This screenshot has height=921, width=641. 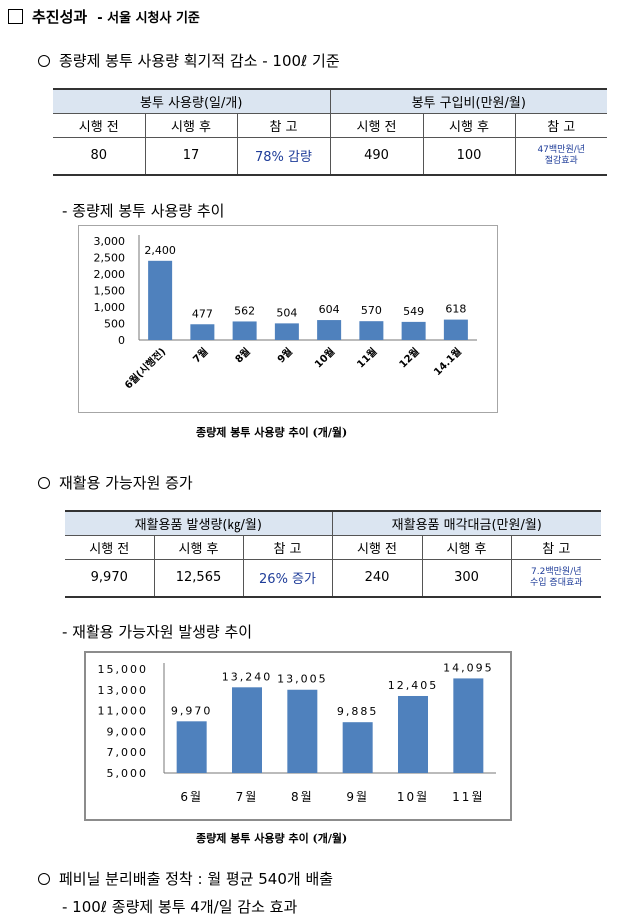 What do you see at coordinates (110, 307) in the screenshot?
I see `y-tick-label: 1,000` at bounding box center [110, 307].